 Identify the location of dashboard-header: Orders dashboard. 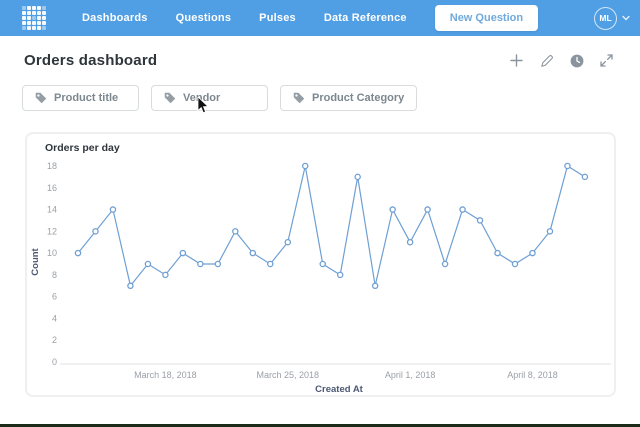
(320, 55).